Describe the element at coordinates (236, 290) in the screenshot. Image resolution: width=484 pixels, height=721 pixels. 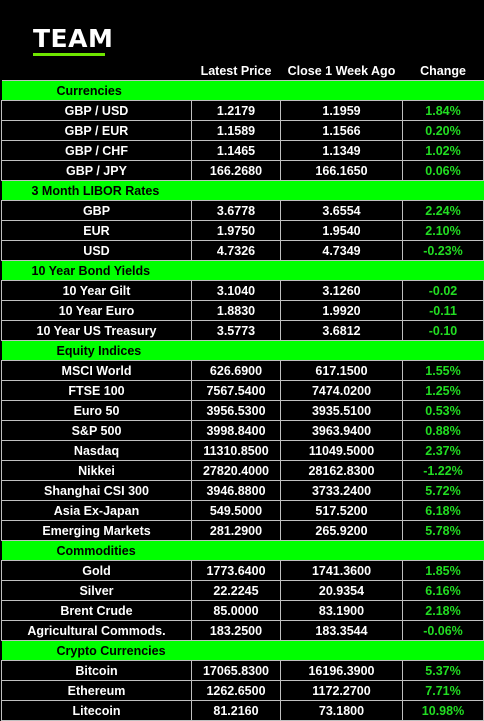
I see `latest-price-cell: 3.1040` at that location.